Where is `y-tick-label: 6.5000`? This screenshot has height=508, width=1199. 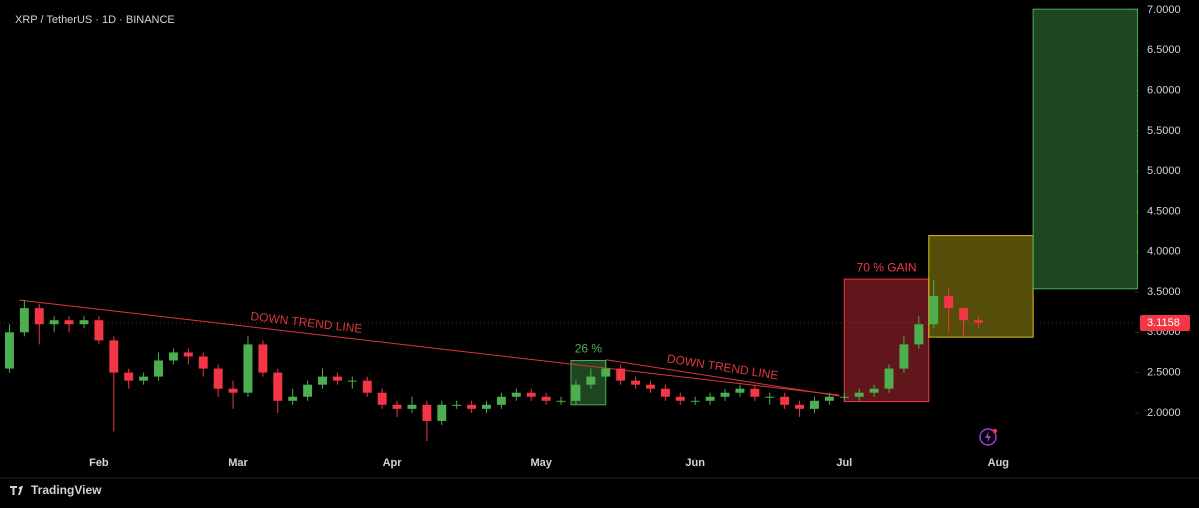
y-tick-label: 6.5000 is located at coordinates (1164, 50).